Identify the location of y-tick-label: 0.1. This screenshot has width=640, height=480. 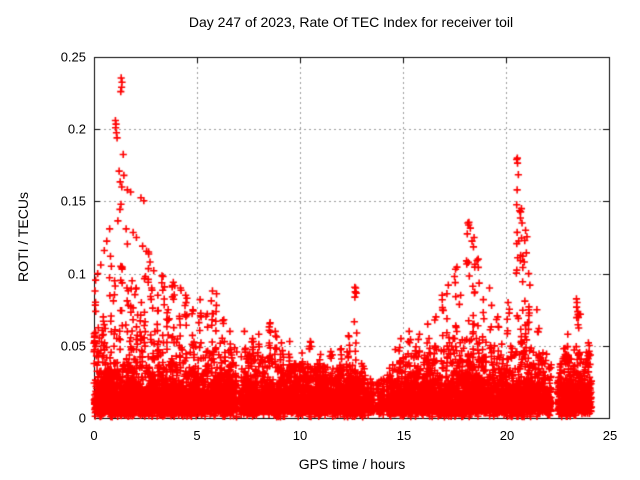
(76, 274).